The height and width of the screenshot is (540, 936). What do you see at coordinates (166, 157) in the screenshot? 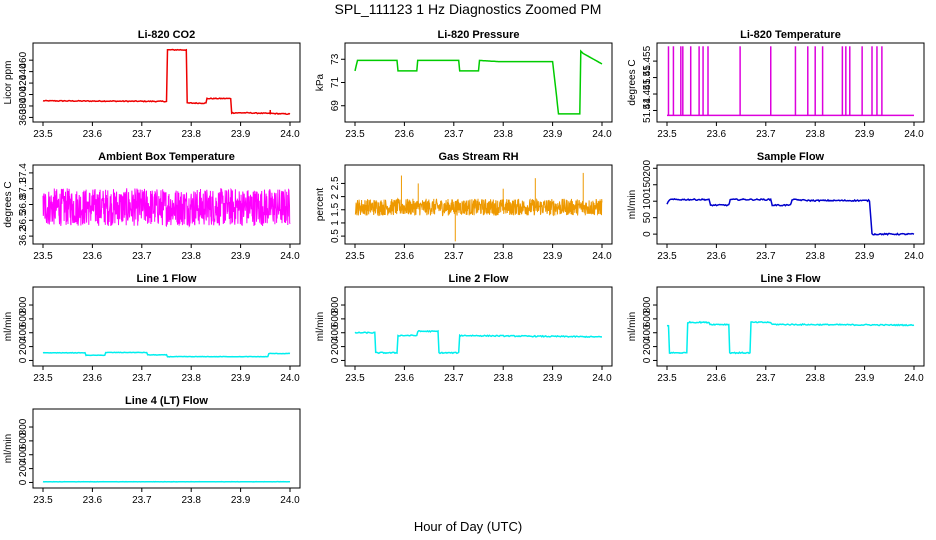
I see `panel-title: Ambient Box Temperature` at bounding box center [166, 157].